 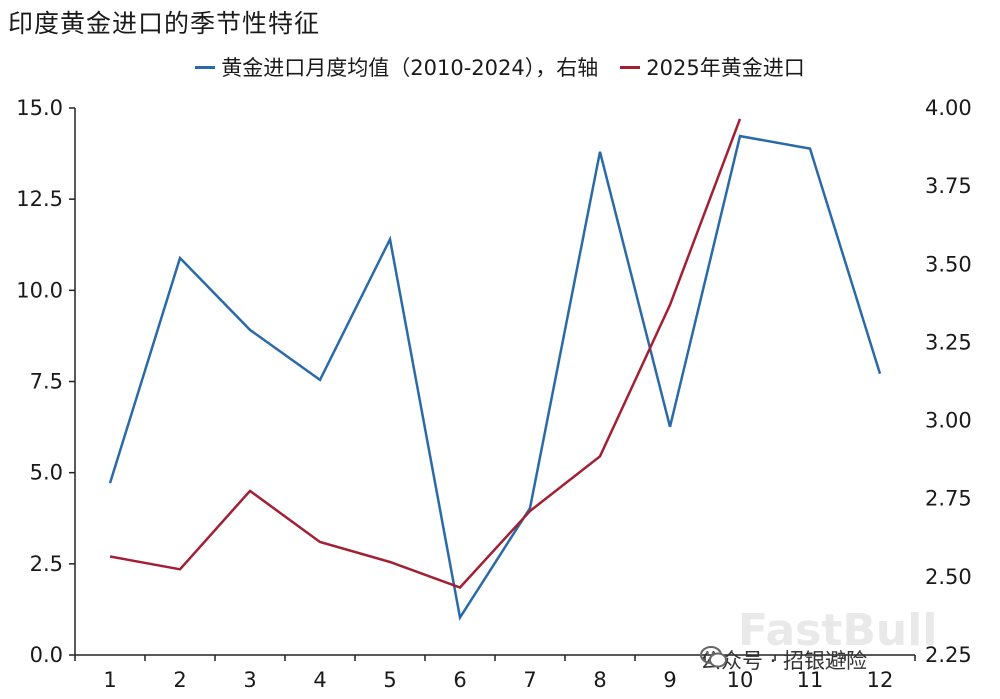 I want to click on x-tick-label: 9, so click(x=669, y=680).